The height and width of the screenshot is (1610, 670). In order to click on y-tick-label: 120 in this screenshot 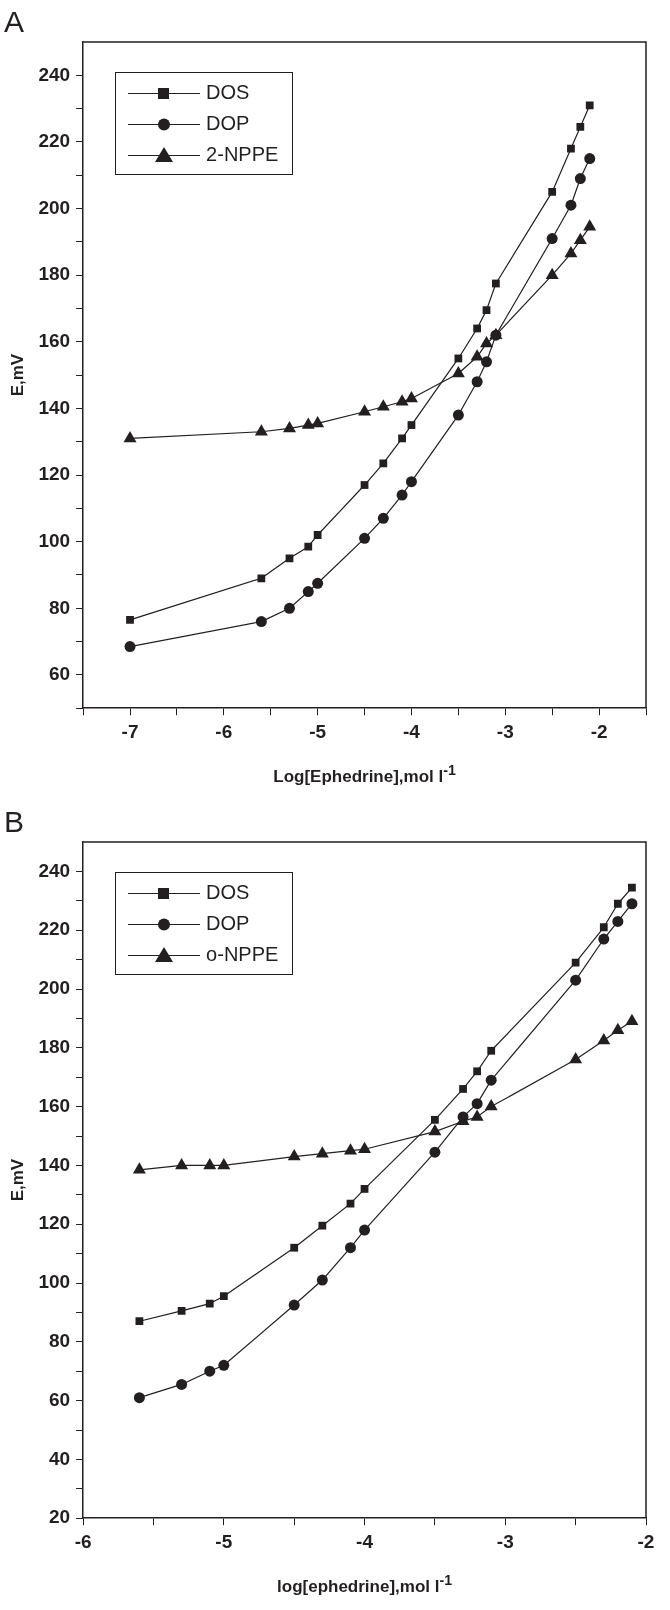, I will do `click(54, 474)`.